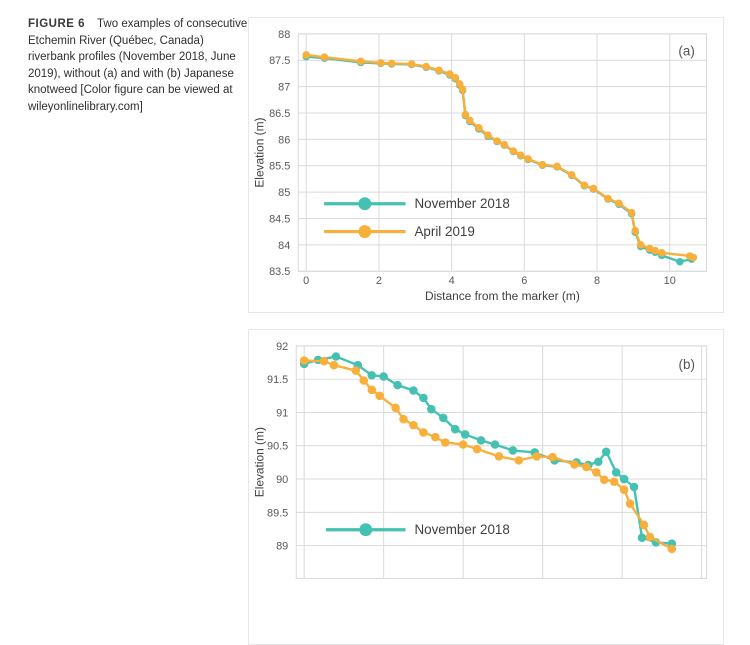 Image resolution: width=750 pixels, height=645 pixels. I want to click on y-tick-label: 86.5, so click(279, 114).